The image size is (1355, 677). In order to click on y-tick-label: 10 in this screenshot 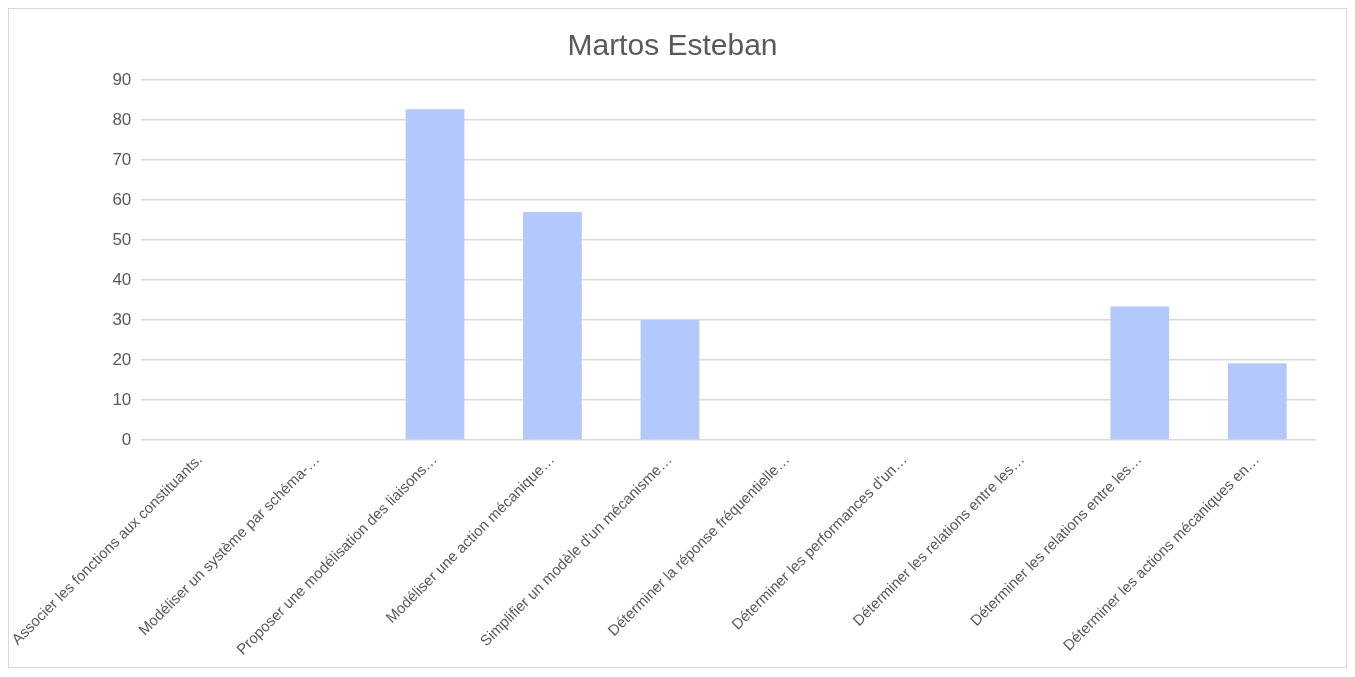, I will do `click(122, 399)`.